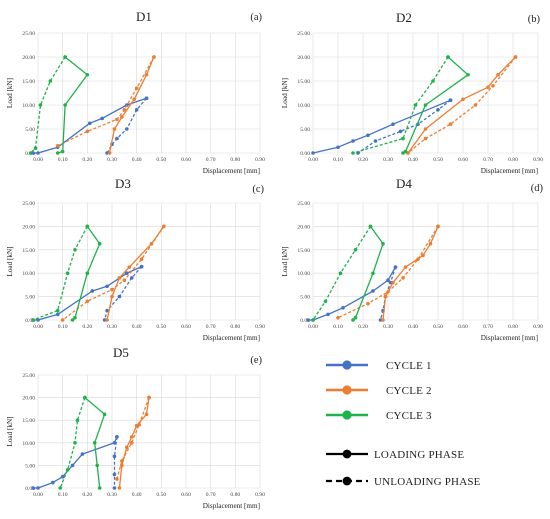 Image resolution: width=550 pixels, height=519 pixels. Describe the element at coordinates (379, 416) in the screenshot. I see `legend-item-cycle-3: CYCLE 3` at that location.